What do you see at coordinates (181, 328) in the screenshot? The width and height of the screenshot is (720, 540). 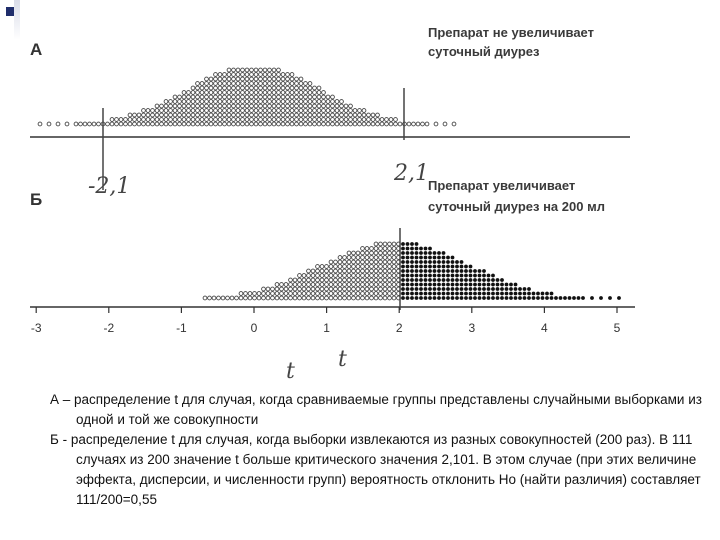 I see `axis-tick-label: -1` at bounding box center [181, 328].